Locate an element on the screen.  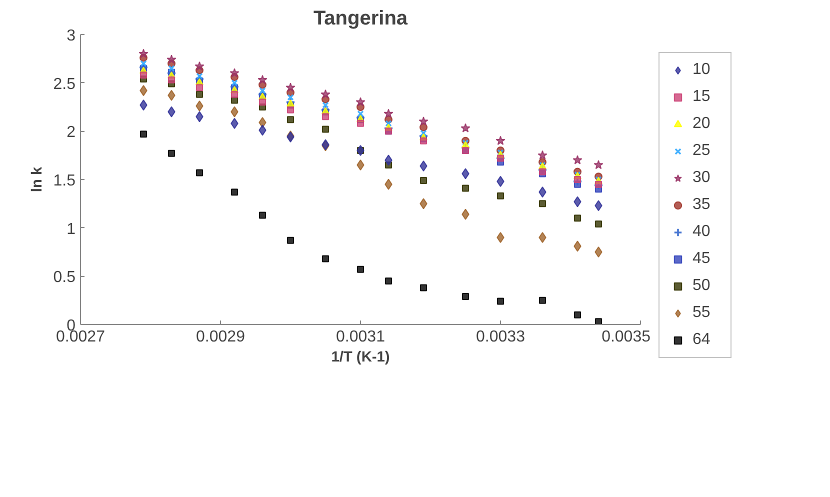
x-tick-label: 0.0029 is located at coordinates (221, 337).